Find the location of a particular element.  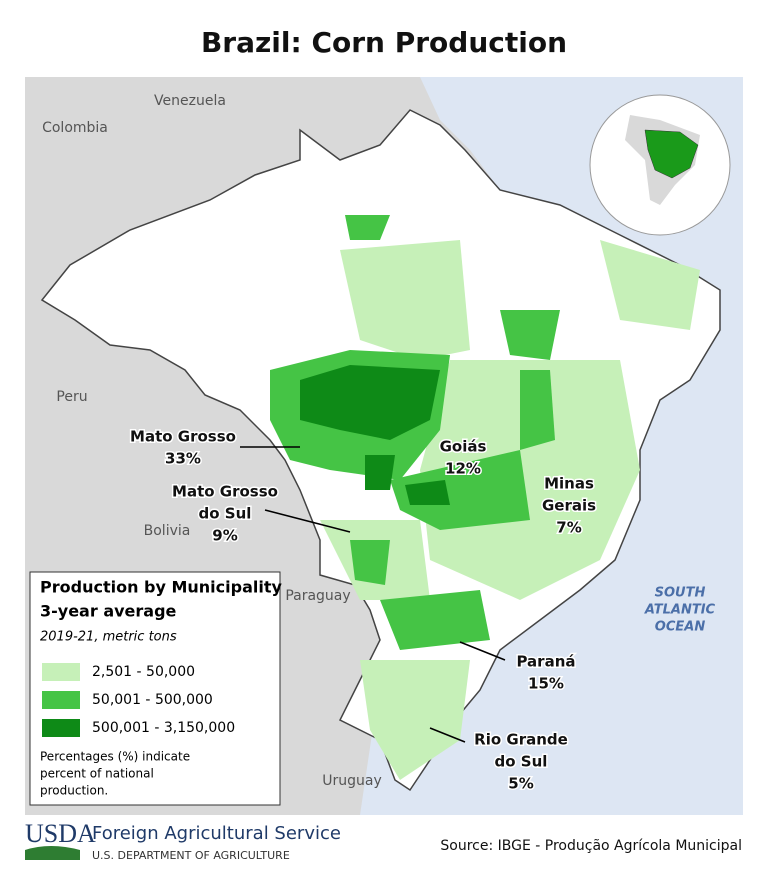

state-share: 15% is located at coordinates (546, 684).